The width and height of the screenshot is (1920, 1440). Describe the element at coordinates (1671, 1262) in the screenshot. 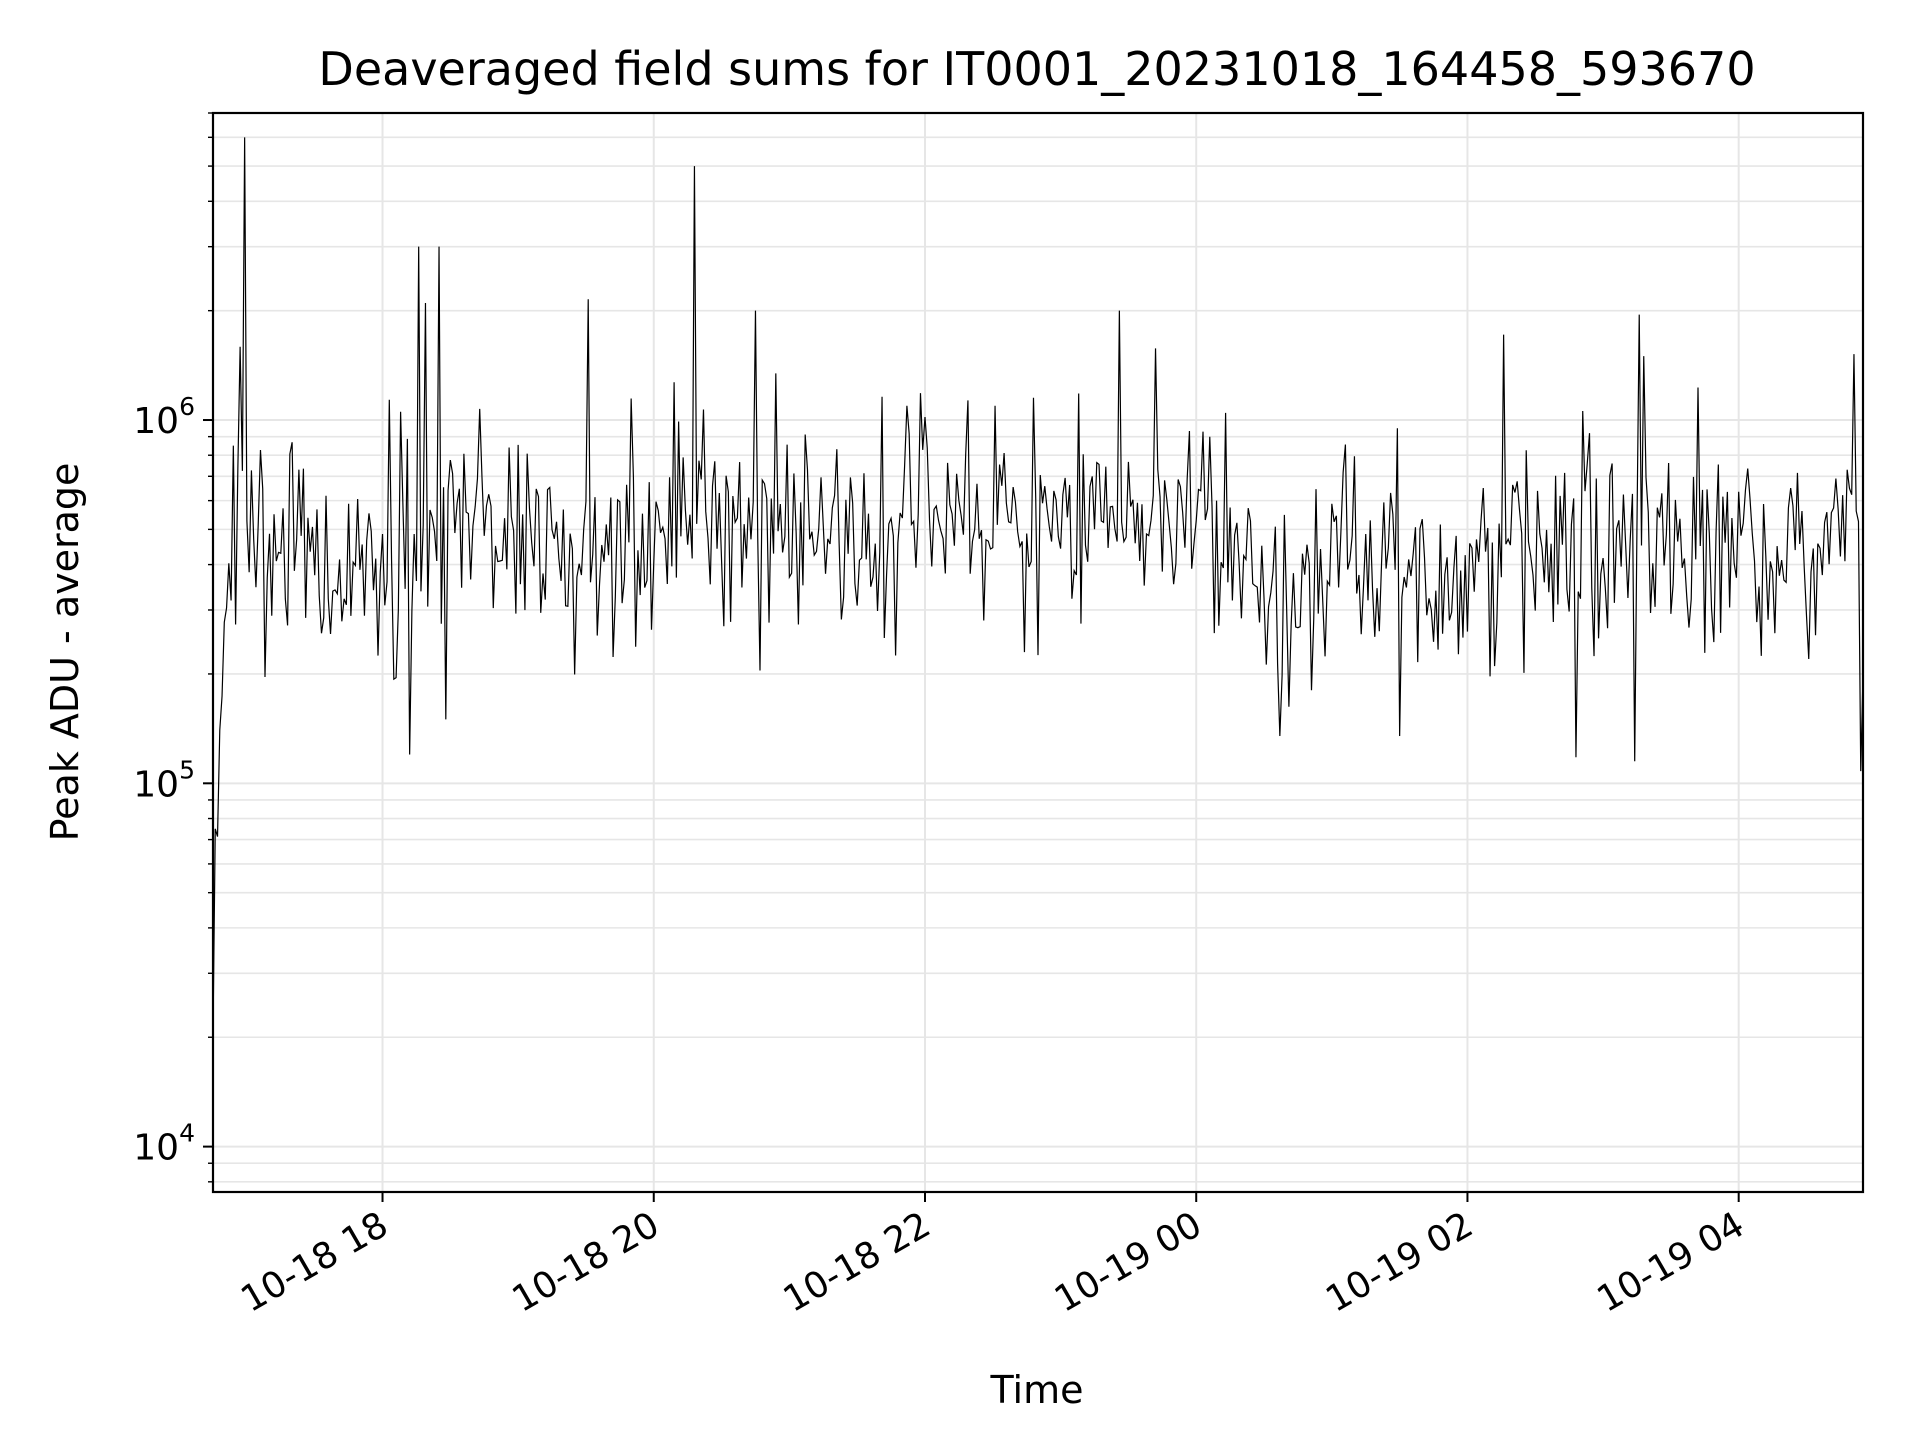

I see `x-tick-label: 10-19 04` at that location.